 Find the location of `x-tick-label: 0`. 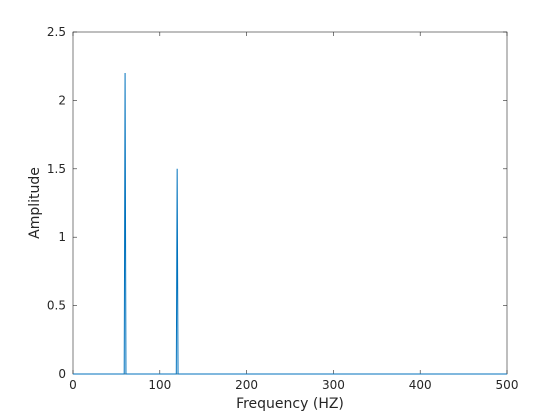

x-tick-label: 0 is located at coordinates (73, 385).